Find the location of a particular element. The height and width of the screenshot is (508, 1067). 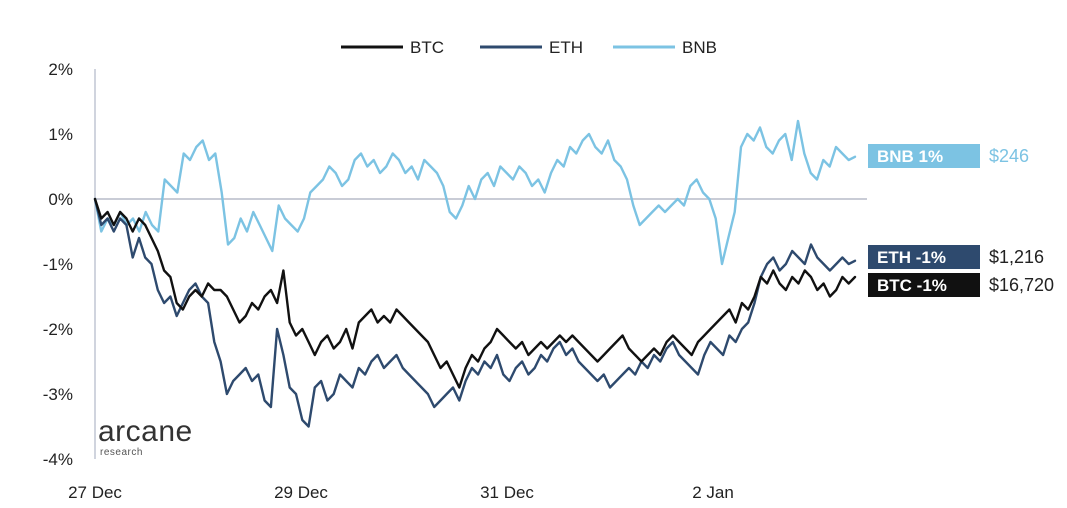

arcane-research-logo: arcane research is located at coordinates (145, 436).